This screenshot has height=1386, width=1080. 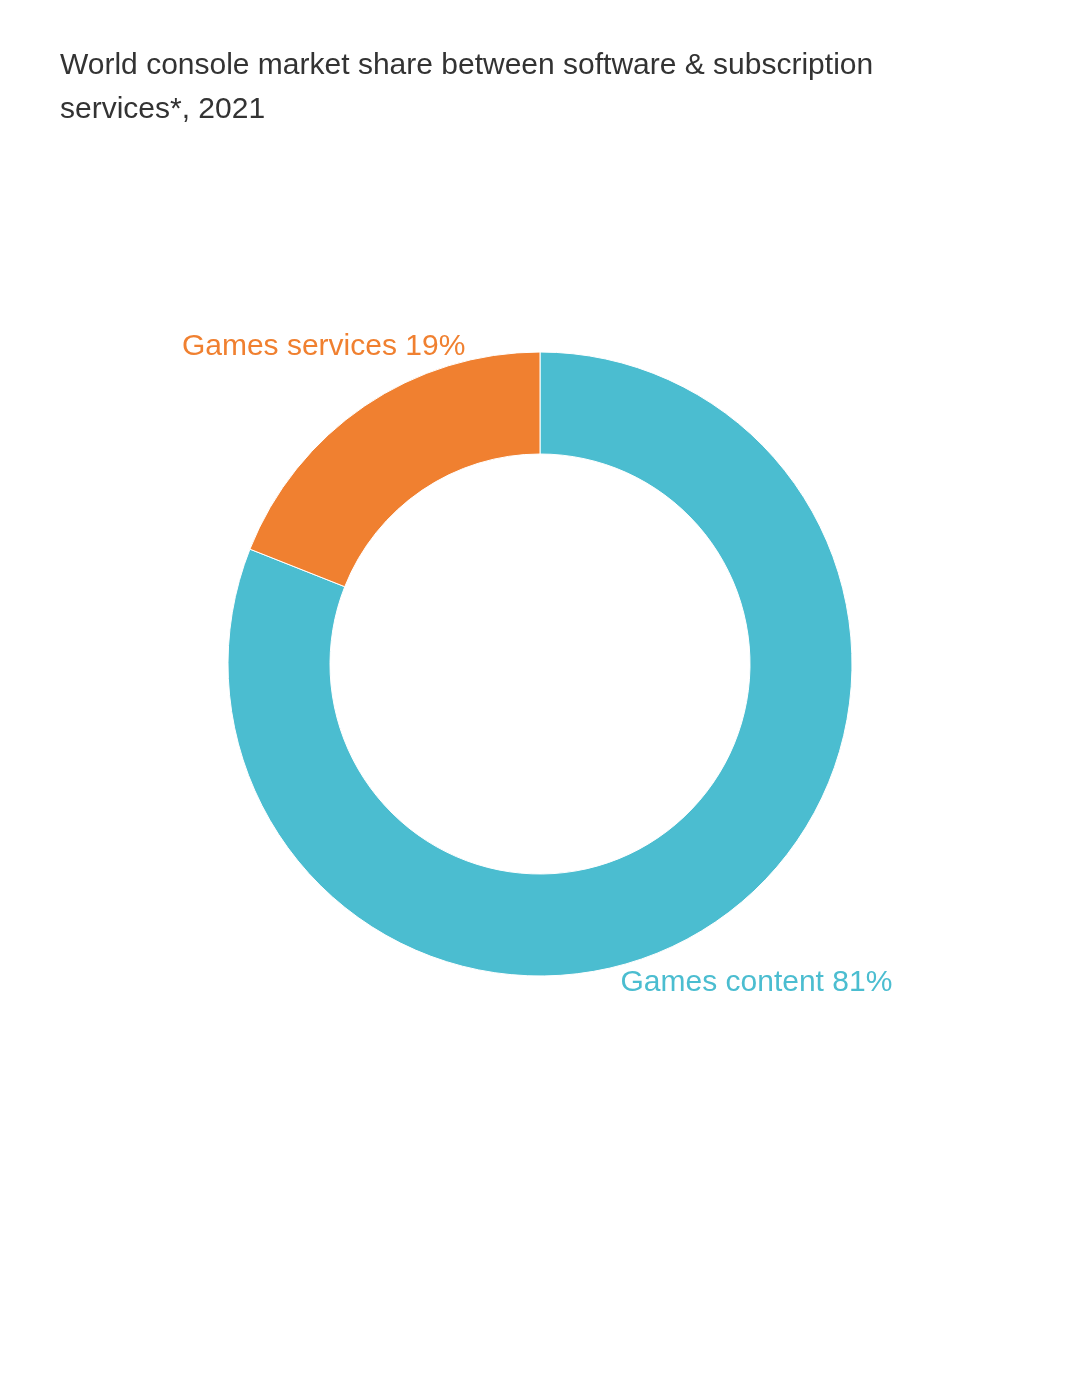 What do you see at coordinates (756, 981) in the screenshot?
I see `slice-label: Games content 81%` at bounding box center [756, 981].